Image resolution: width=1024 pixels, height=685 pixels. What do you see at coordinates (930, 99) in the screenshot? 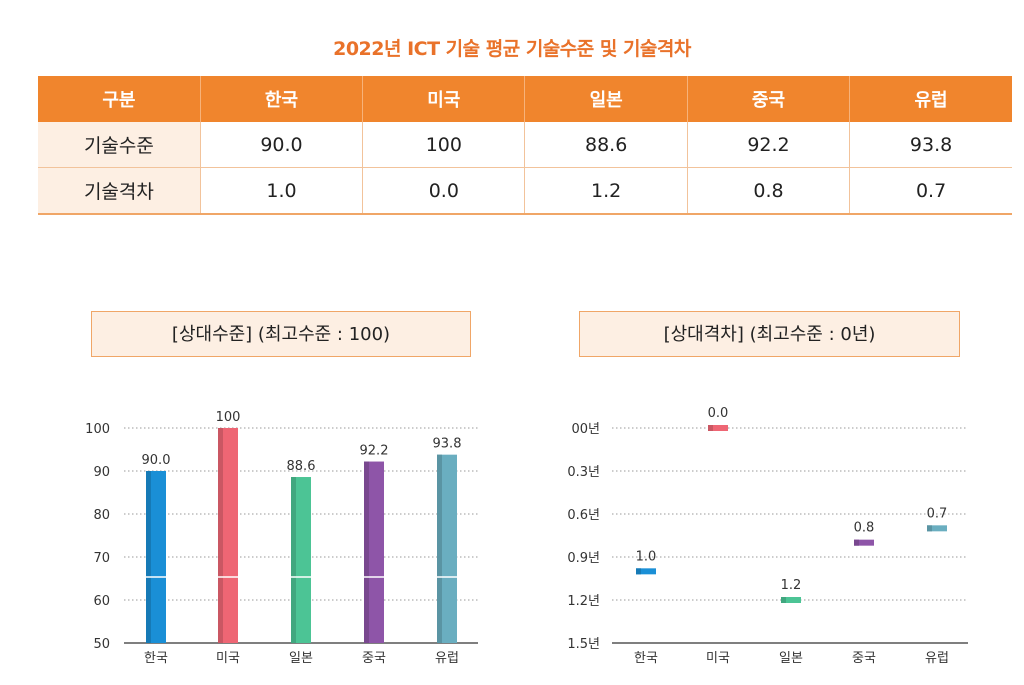
I see `table-header-cell: 유럽` at bounding box center [930, 99].